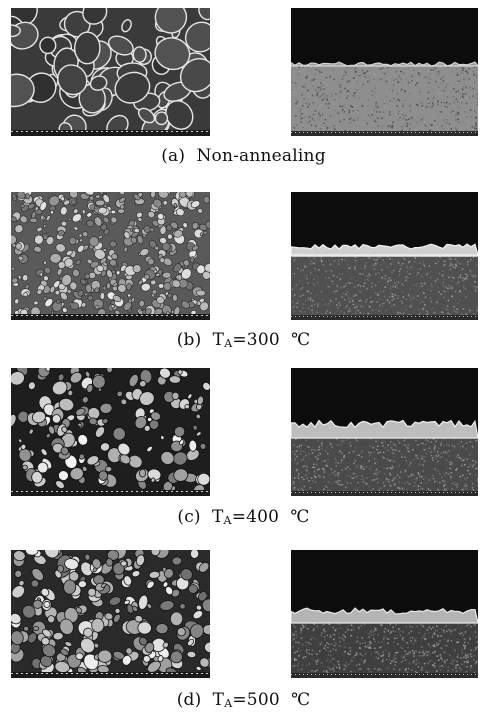 The height and width of the screenshot is (718, 487). Describe the element at coordinates (243, 156) in the screenshot. I see `caption-a: (a) Non-annealing` at that location.